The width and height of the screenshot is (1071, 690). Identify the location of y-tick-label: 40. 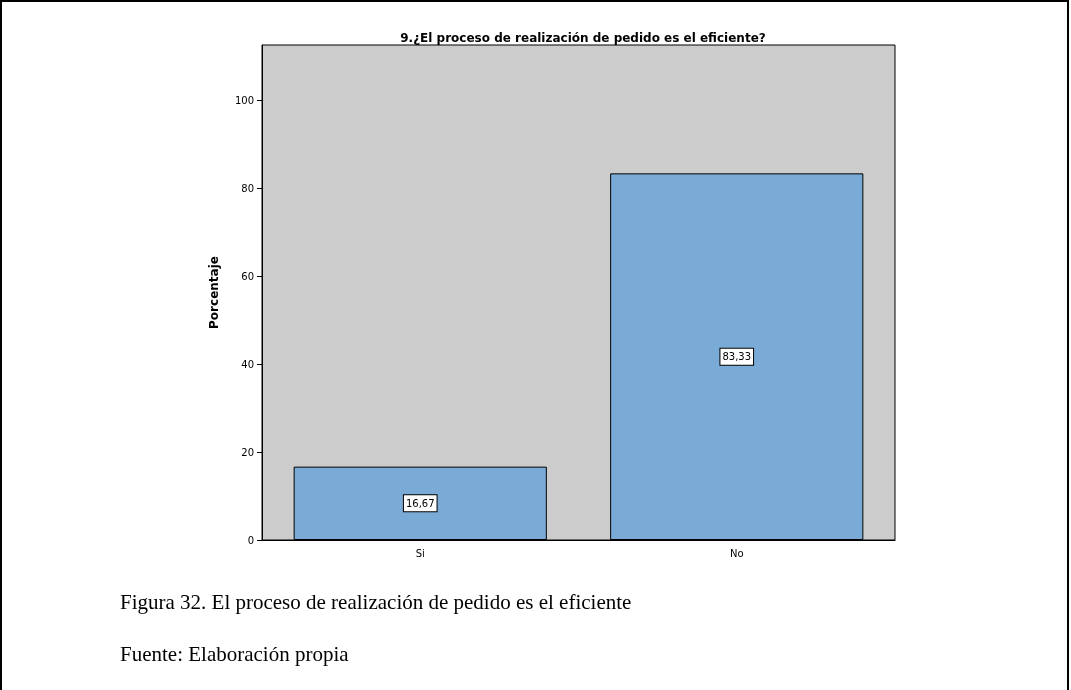
(247, 364).